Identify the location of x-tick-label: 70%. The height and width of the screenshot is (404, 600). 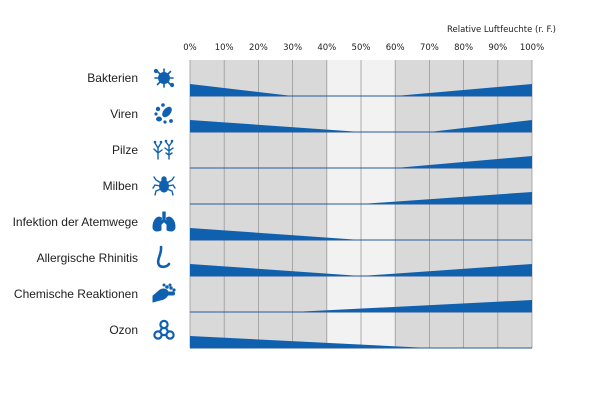
(429, 48).